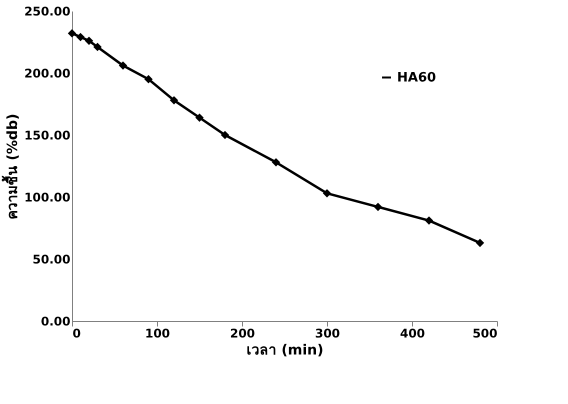 The image size is (568, 404). I want to click on x-tick-label: 100, so click(157, 333).